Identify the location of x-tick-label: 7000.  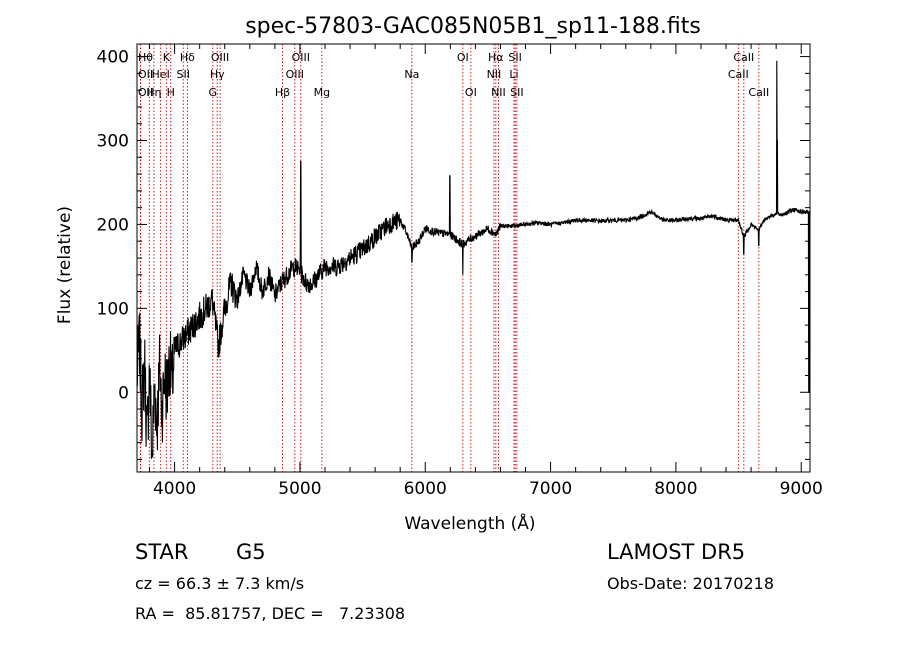
(550, 489).